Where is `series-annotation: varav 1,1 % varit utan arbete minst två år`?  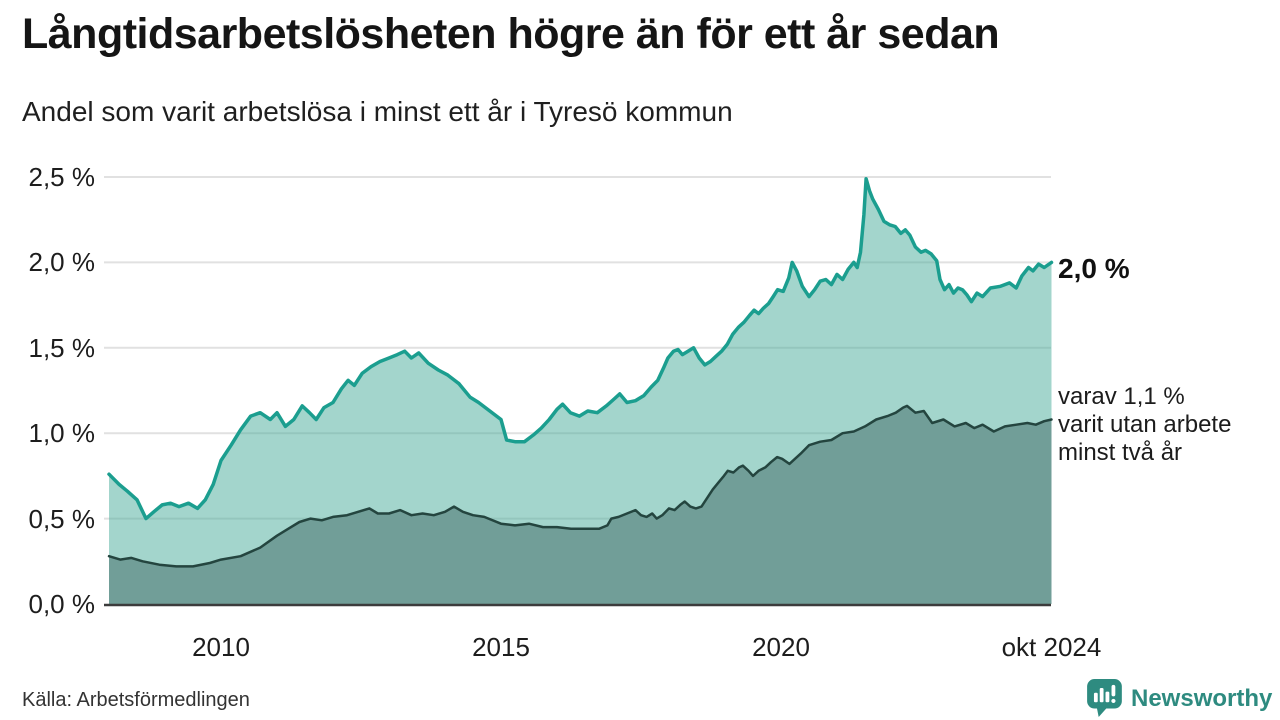
series-annotation: varav 1,1 % varit utan arbete minst två år is located at coordinates (1144, 425).